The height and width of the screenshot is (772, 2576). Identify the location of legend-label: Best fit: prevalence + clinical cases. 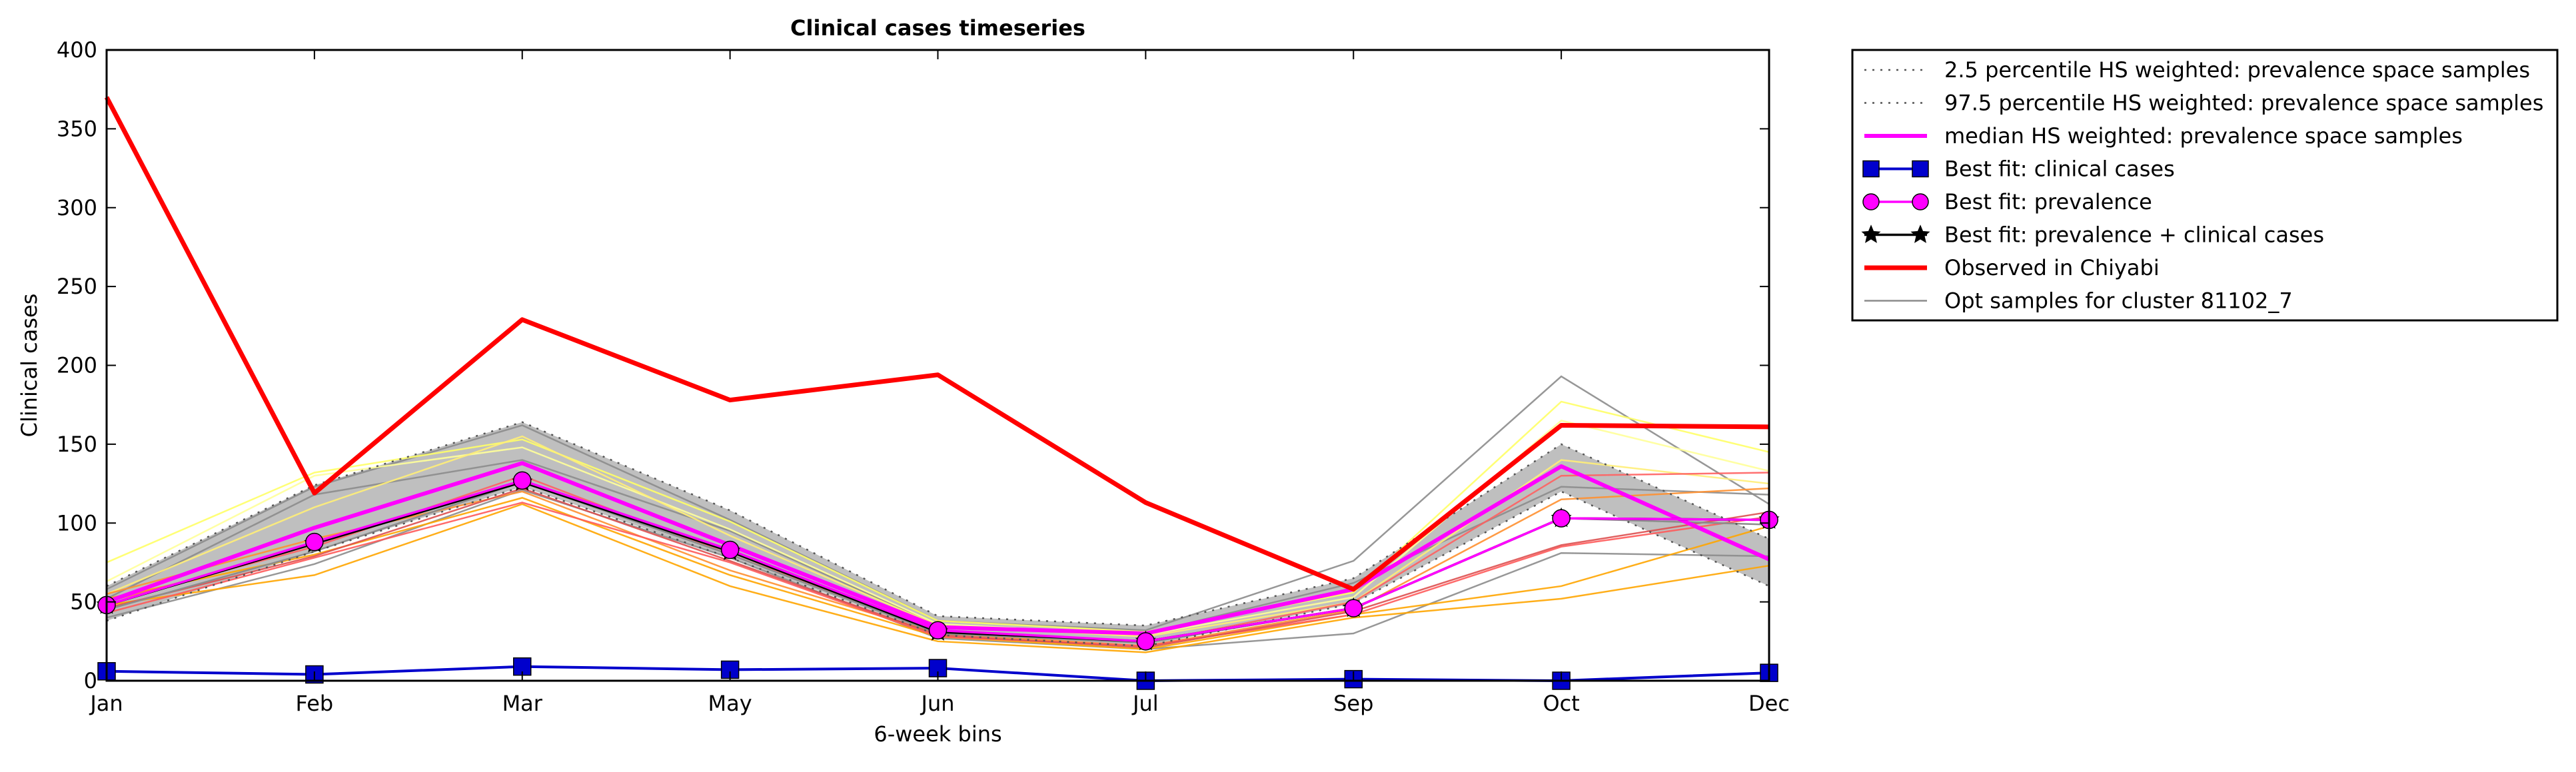
(2134, 235).